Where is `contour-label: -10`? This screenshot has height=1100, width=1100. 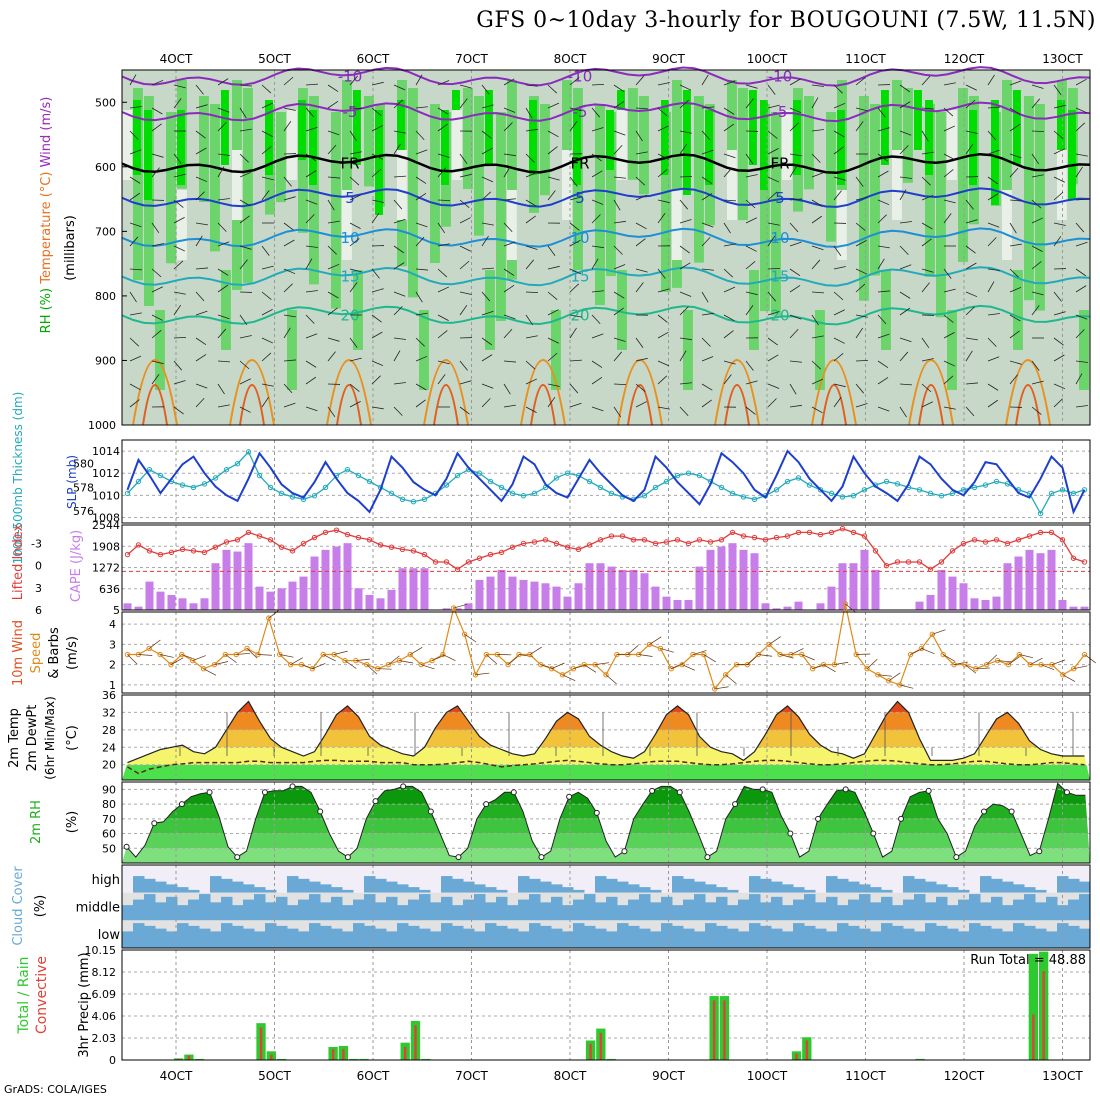 contour-label: -10 is located at coordinates (580, 76).